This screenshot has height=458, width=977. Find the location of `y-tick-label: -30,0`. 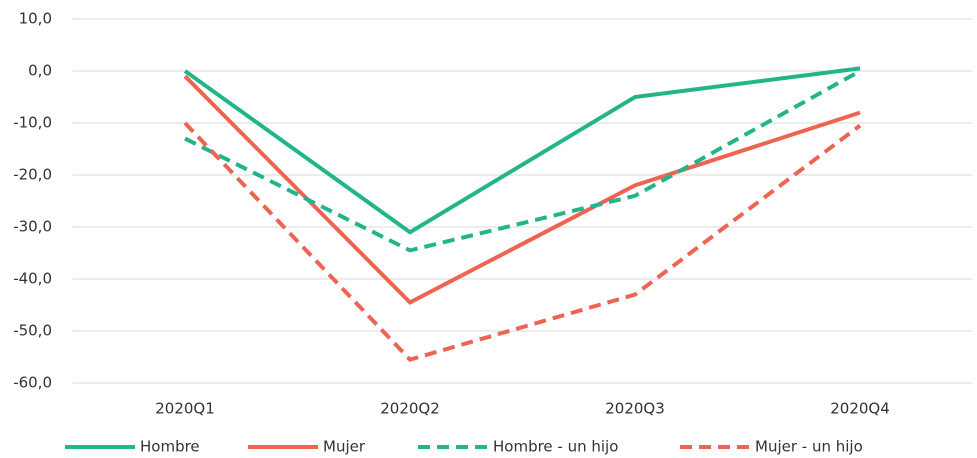

y-tick-label: -30,0 is located at coordinates (32, 227).